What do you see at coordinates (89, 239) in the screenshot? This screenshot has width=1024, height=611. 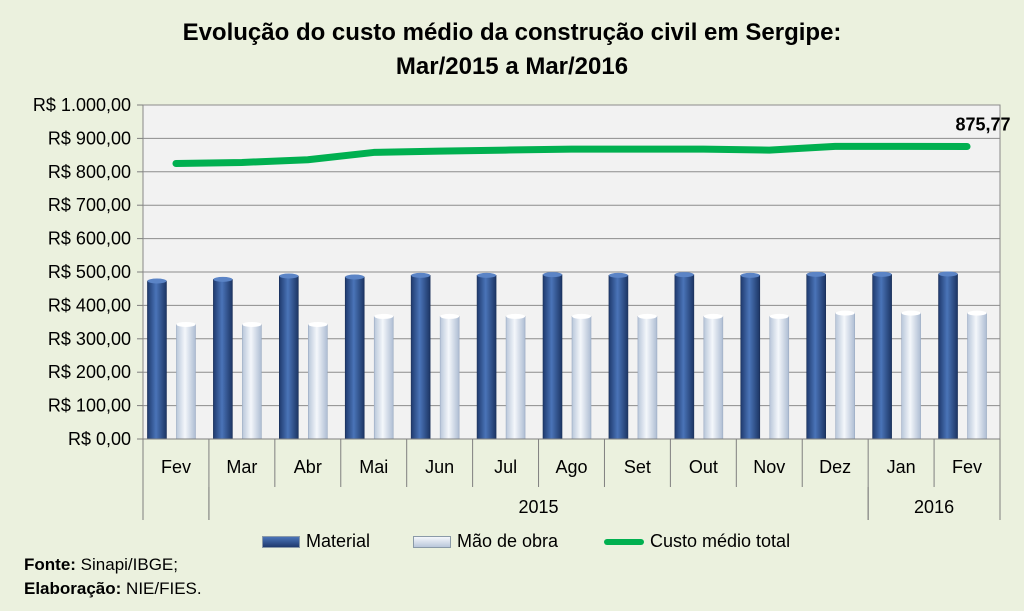 I see `y-tick-label: R$ 600,00` at bounding box center [89, 239].